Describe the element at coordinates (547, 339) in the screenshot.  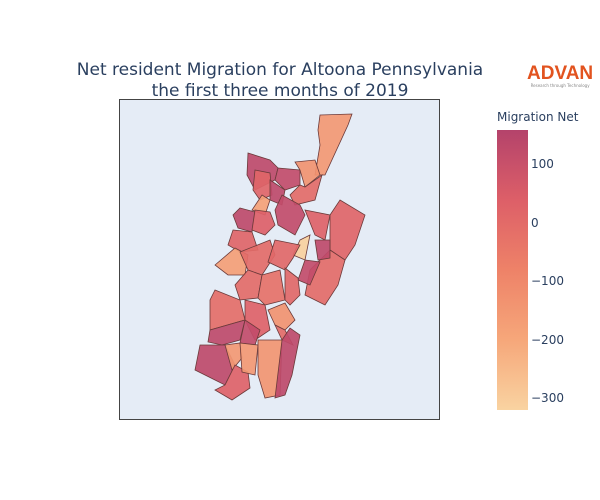
I see `colorbar-tick-label: −200` at that location.